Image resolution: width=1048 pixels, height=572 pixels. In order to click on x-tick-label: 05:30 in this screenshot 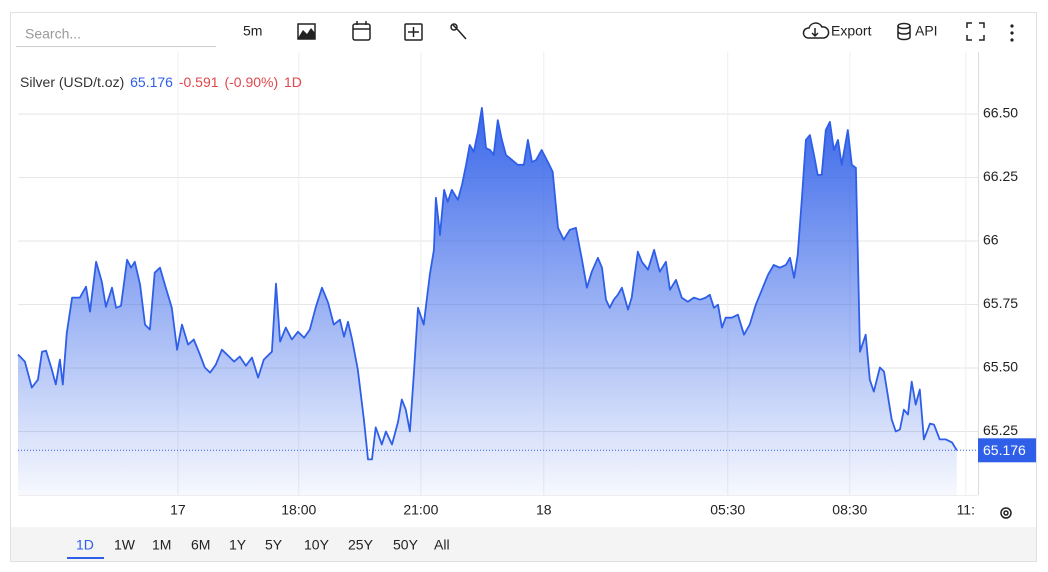, I will do `click(727, 510)`.